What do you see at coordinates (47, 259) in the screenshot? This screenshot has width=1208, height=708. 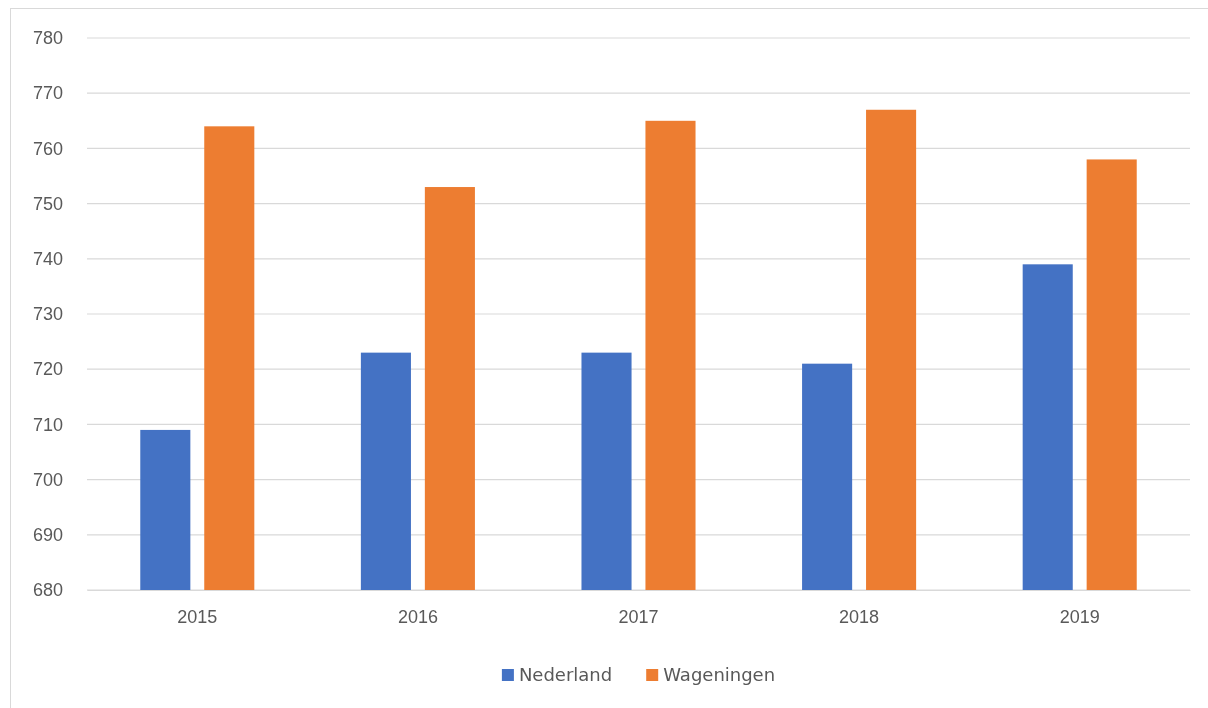 I see `y-tick-label: 740` at bounding box center [47, 259].